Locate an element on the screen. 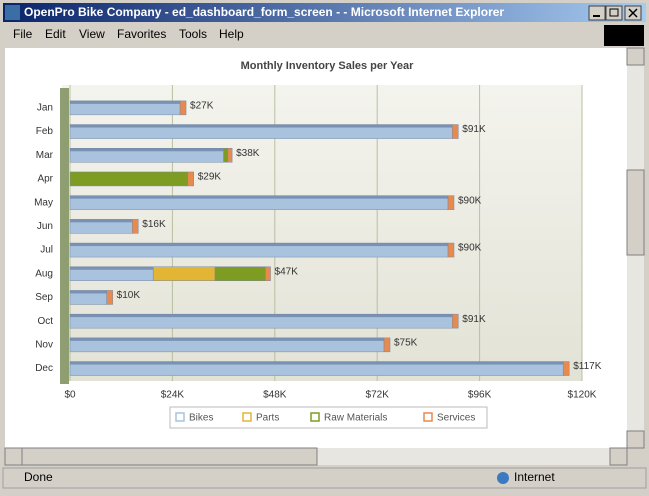  y-tick-label: Sep is located at coordinates (44, 297).